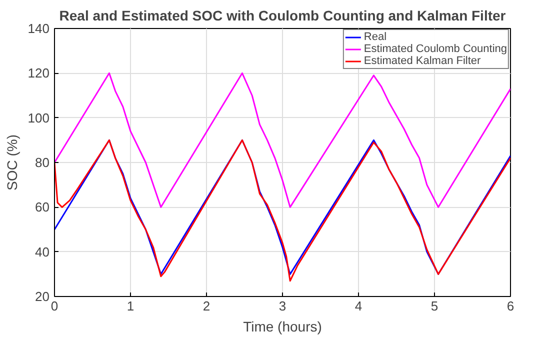  What do you see at coordinates (42, 162) in the screenshot?
I see `y-tick-label: 80` at bounding box center [42, 162].